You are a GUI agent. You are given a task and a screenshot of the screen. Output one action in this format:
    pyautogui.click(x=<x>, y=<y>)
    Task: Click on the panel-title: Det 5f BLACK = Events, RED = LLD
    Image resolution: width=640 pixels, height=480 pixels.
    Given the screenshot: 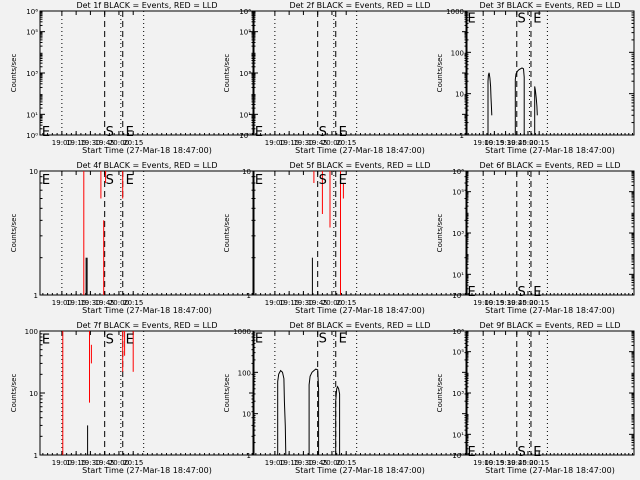 What is the action you would take?
    pyautogui.click(x=359, y=165)
    